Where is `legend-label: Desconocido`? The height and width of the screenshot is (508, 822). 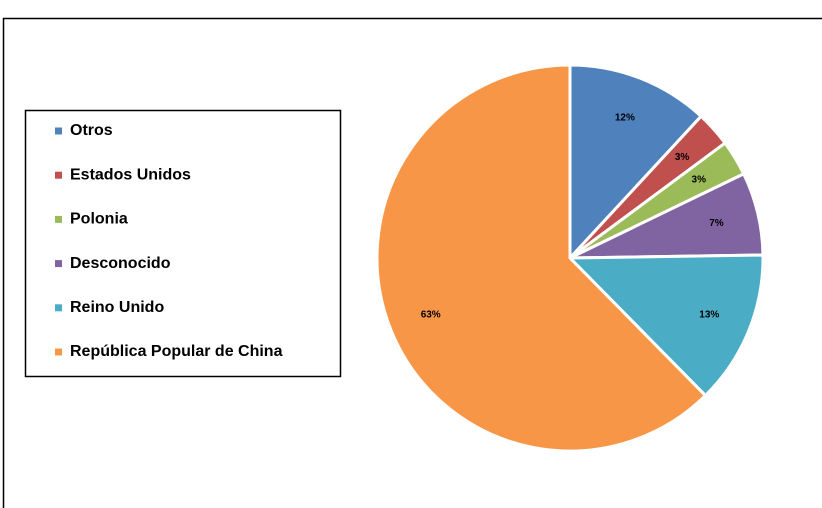 legend-label: Desconocido is located at coordinates (120, 263).